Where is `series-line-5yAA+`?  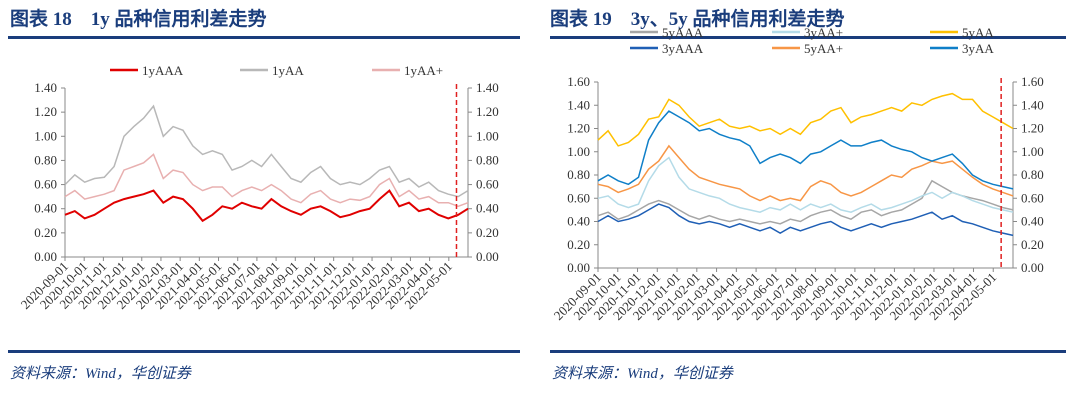 series-line-5yAA+ is located at coordinates (805, 173).